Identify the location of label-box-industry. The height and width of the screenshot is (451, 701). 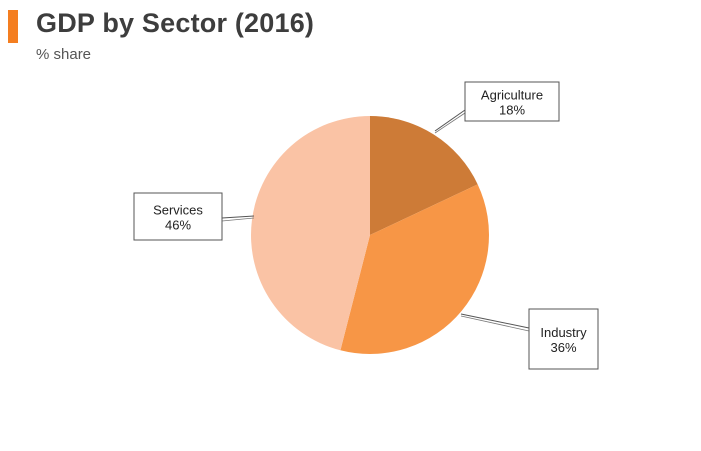
(563, 339).